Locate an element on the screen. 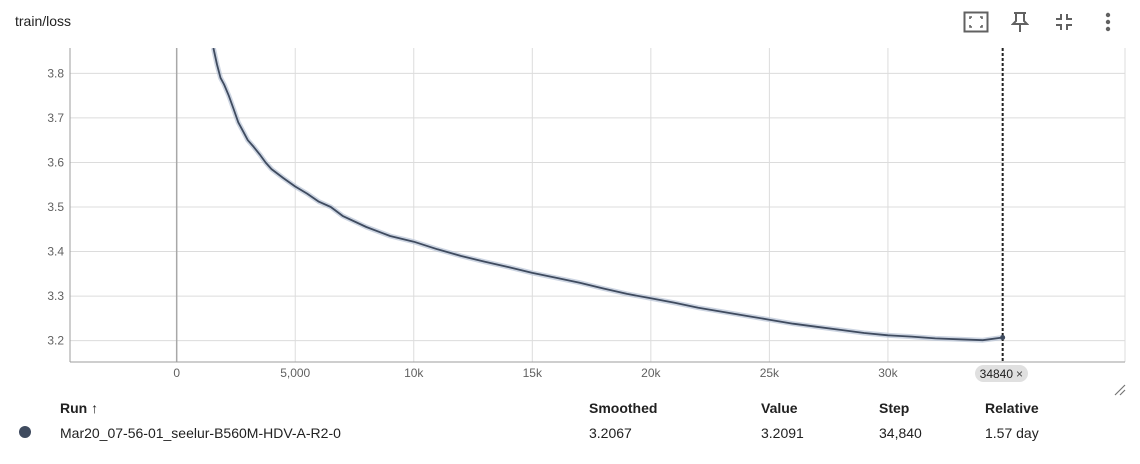 The width and height of the screenshot is (1140, 464). step-chip-close-icon: × is located at coordinates (1020, 373).